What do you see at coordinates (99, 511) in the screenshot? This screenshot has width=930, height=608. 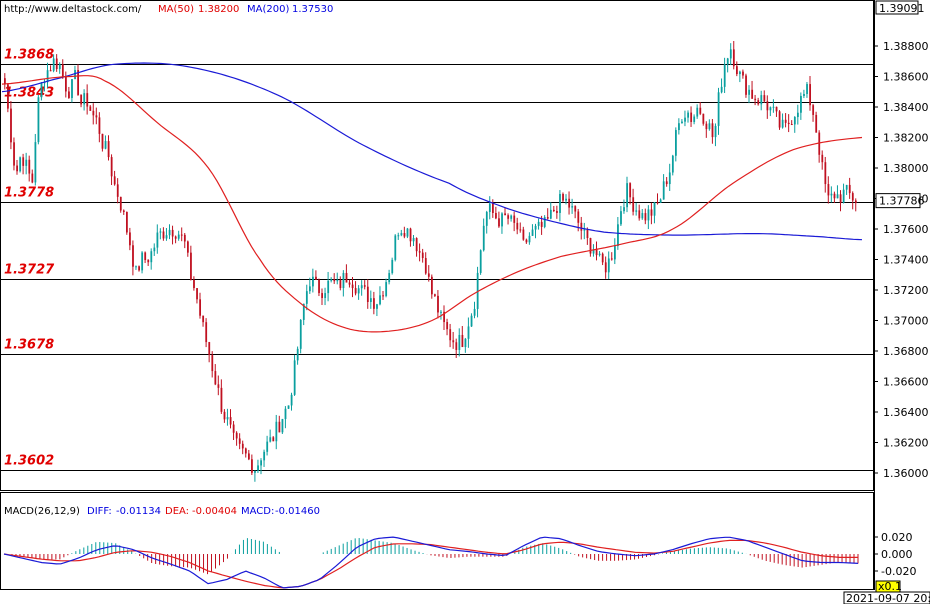 I see `macd-diff-label: DIFF:` at bounding box center [99, 511].